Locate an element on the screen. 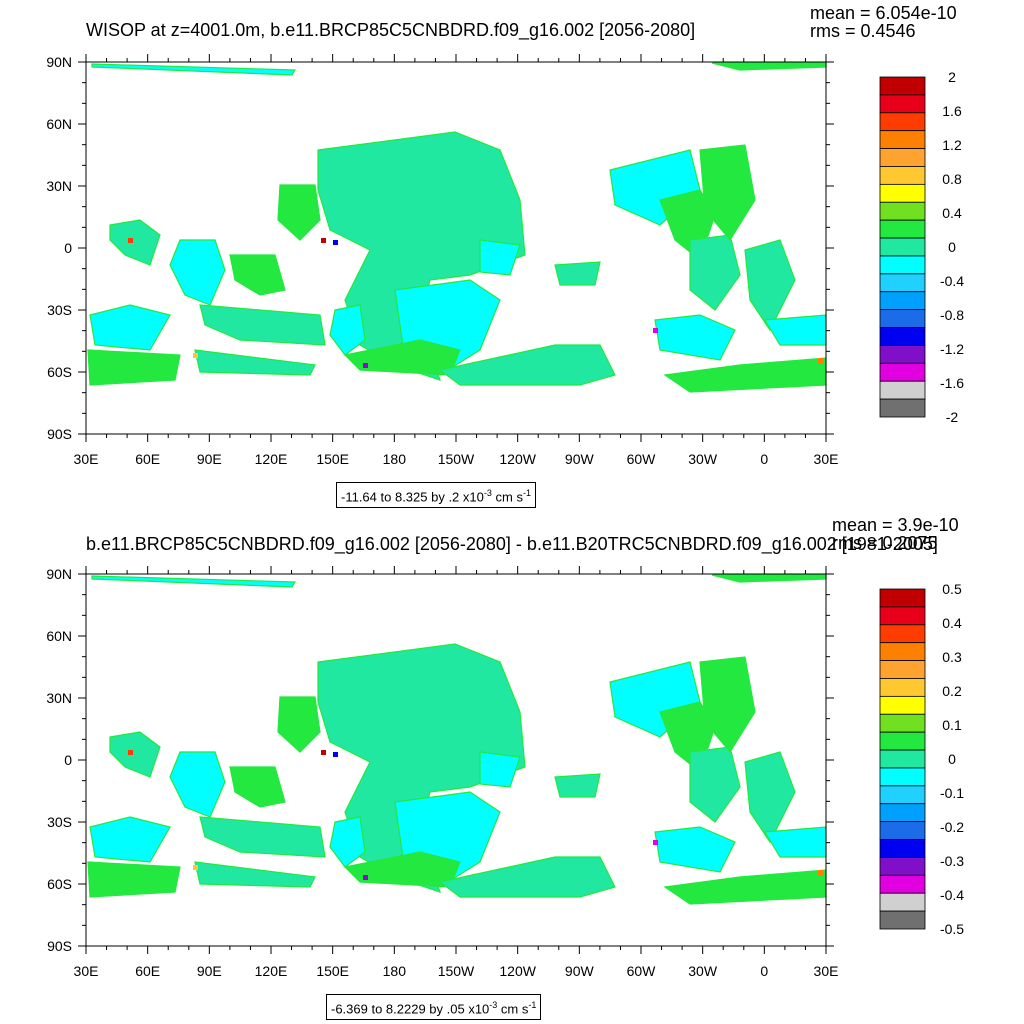  contour-info-label: -11.64 to 8.325 by .2 x10-3 cm s-1 is located at coordinates (436, 495).